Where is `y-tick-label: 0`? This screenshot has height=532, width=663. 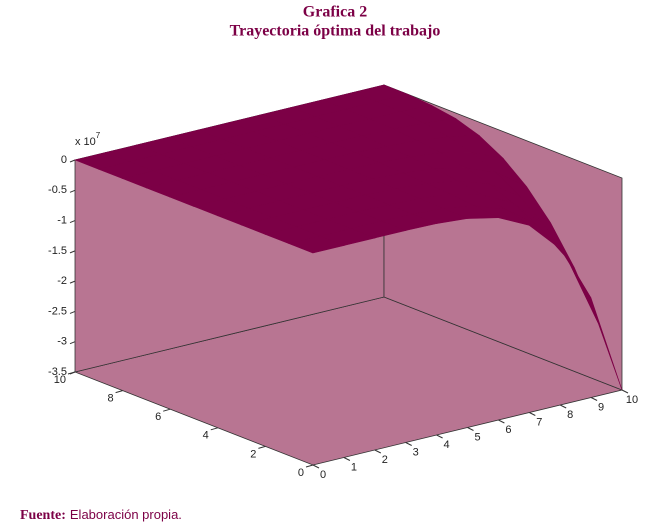
y-tick-label: 0 is located at coordinates (301, 473).